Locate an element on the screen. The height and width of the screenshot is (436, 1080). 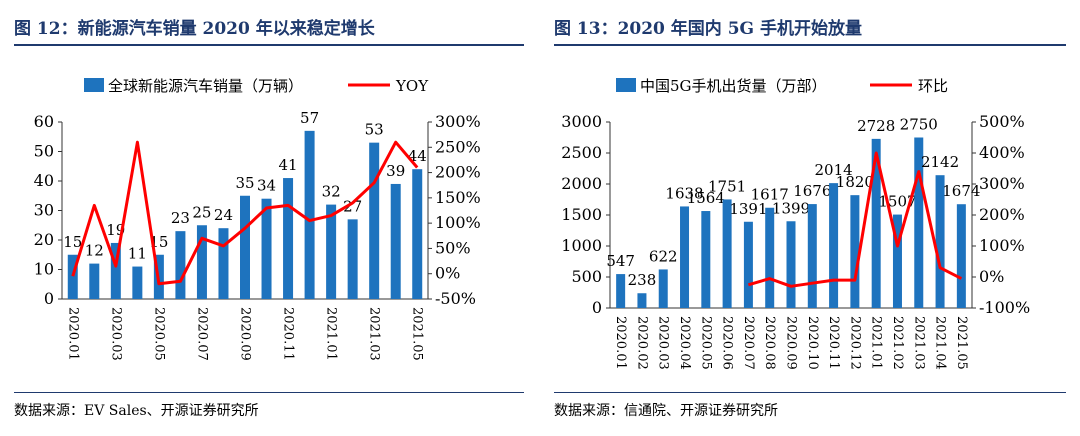
x-tick-label: 2020.04 is located at coordinates (684, 343).